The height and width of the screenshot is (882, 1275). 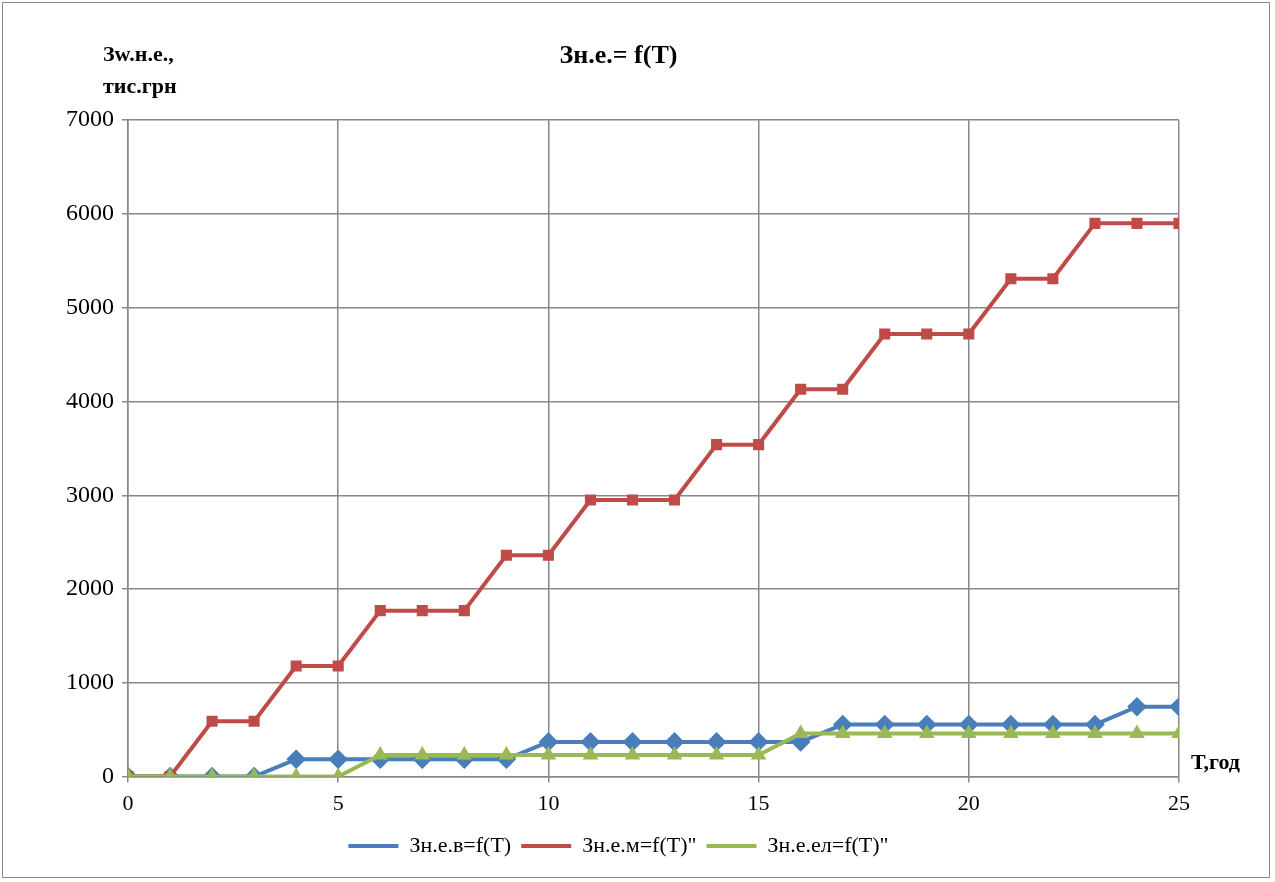 I want to click on y-tick-label: 7000, so click(x=90, y=118).